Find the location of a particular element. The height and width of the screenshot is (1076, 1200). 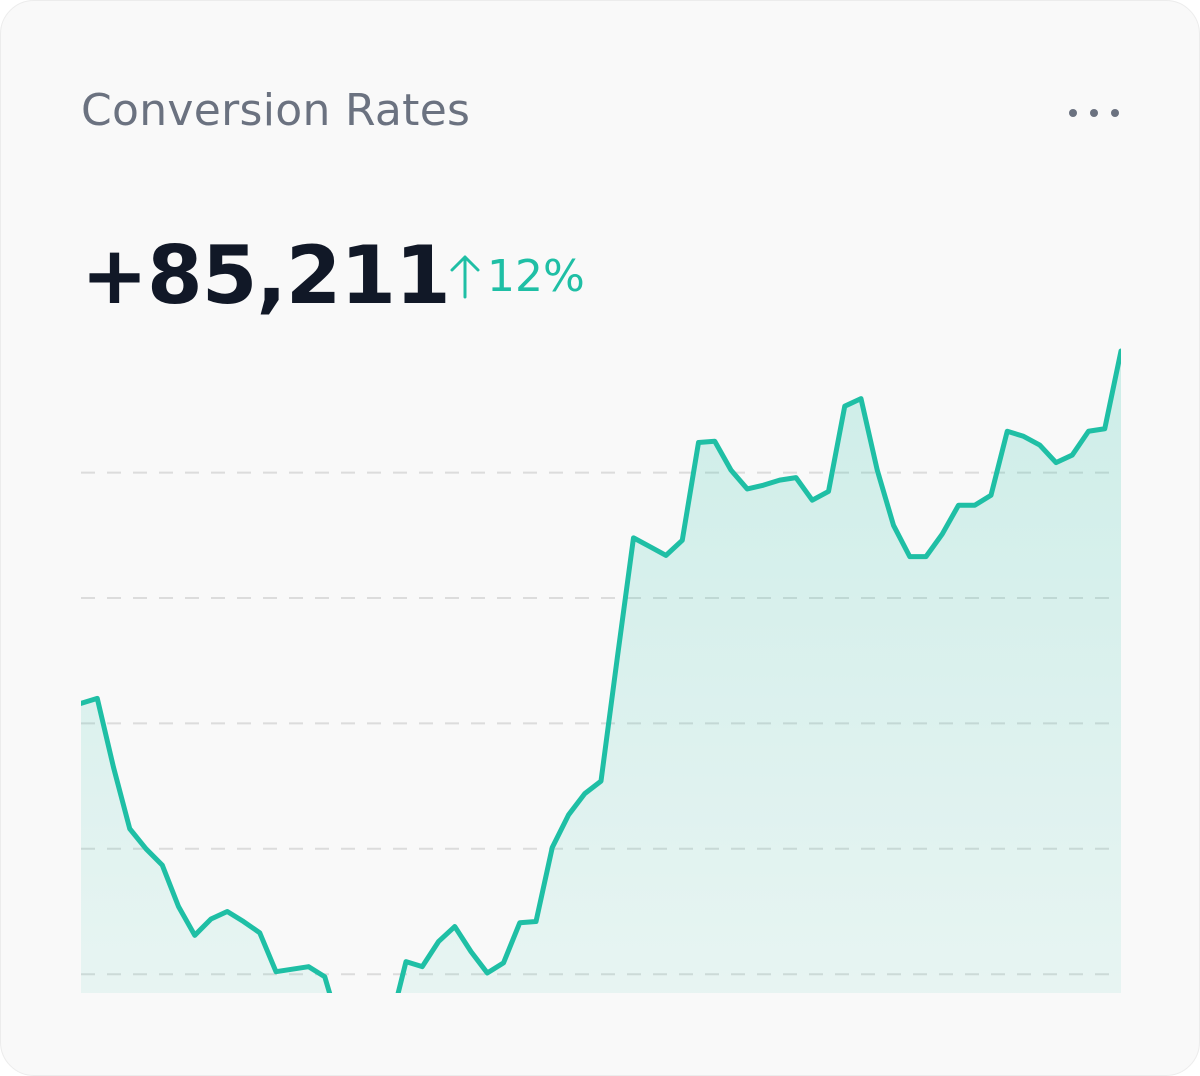

card-title: Conversion Rates is located at coordinates (276, 110).